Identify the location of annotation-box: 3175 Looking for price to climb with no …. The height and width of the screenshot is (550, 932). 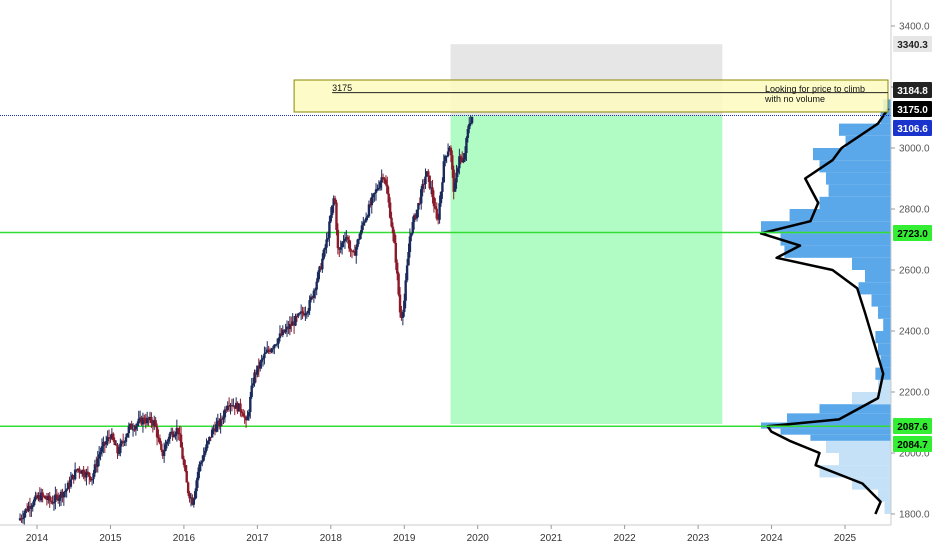
(591, 96).